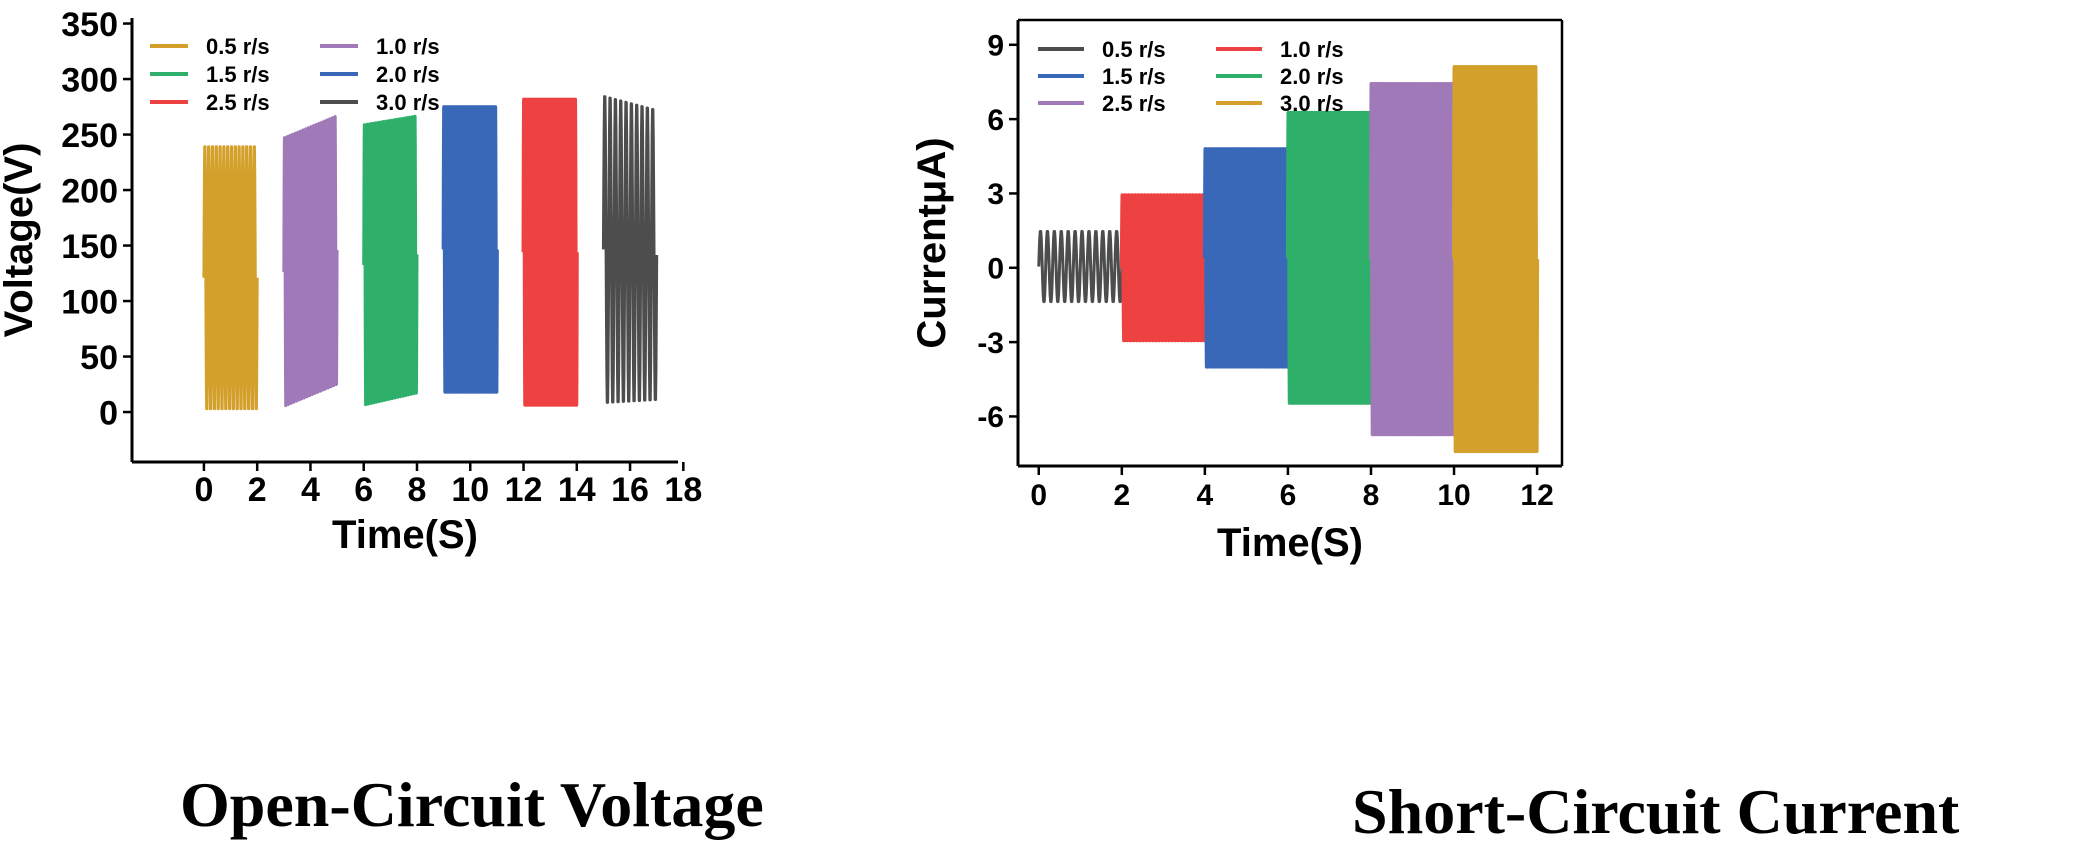  What do you see at coordinates (995, 46) in the screenshot?
I see `y-tick-label: 9` at bounding box center [995, 46].